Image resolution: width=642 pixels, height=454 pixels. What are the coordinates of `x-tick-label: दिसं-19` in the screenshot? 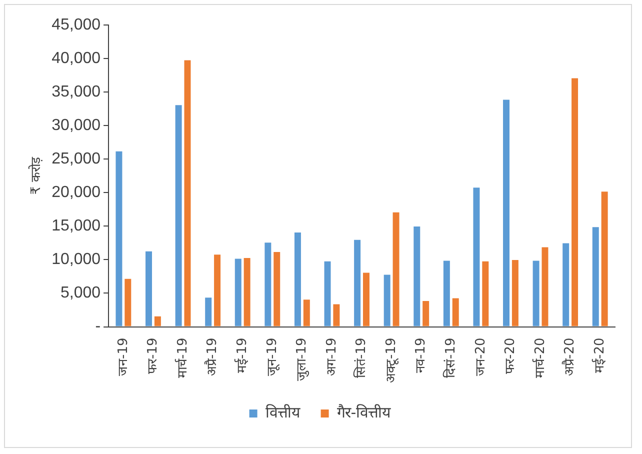 It's located at (450, 358).